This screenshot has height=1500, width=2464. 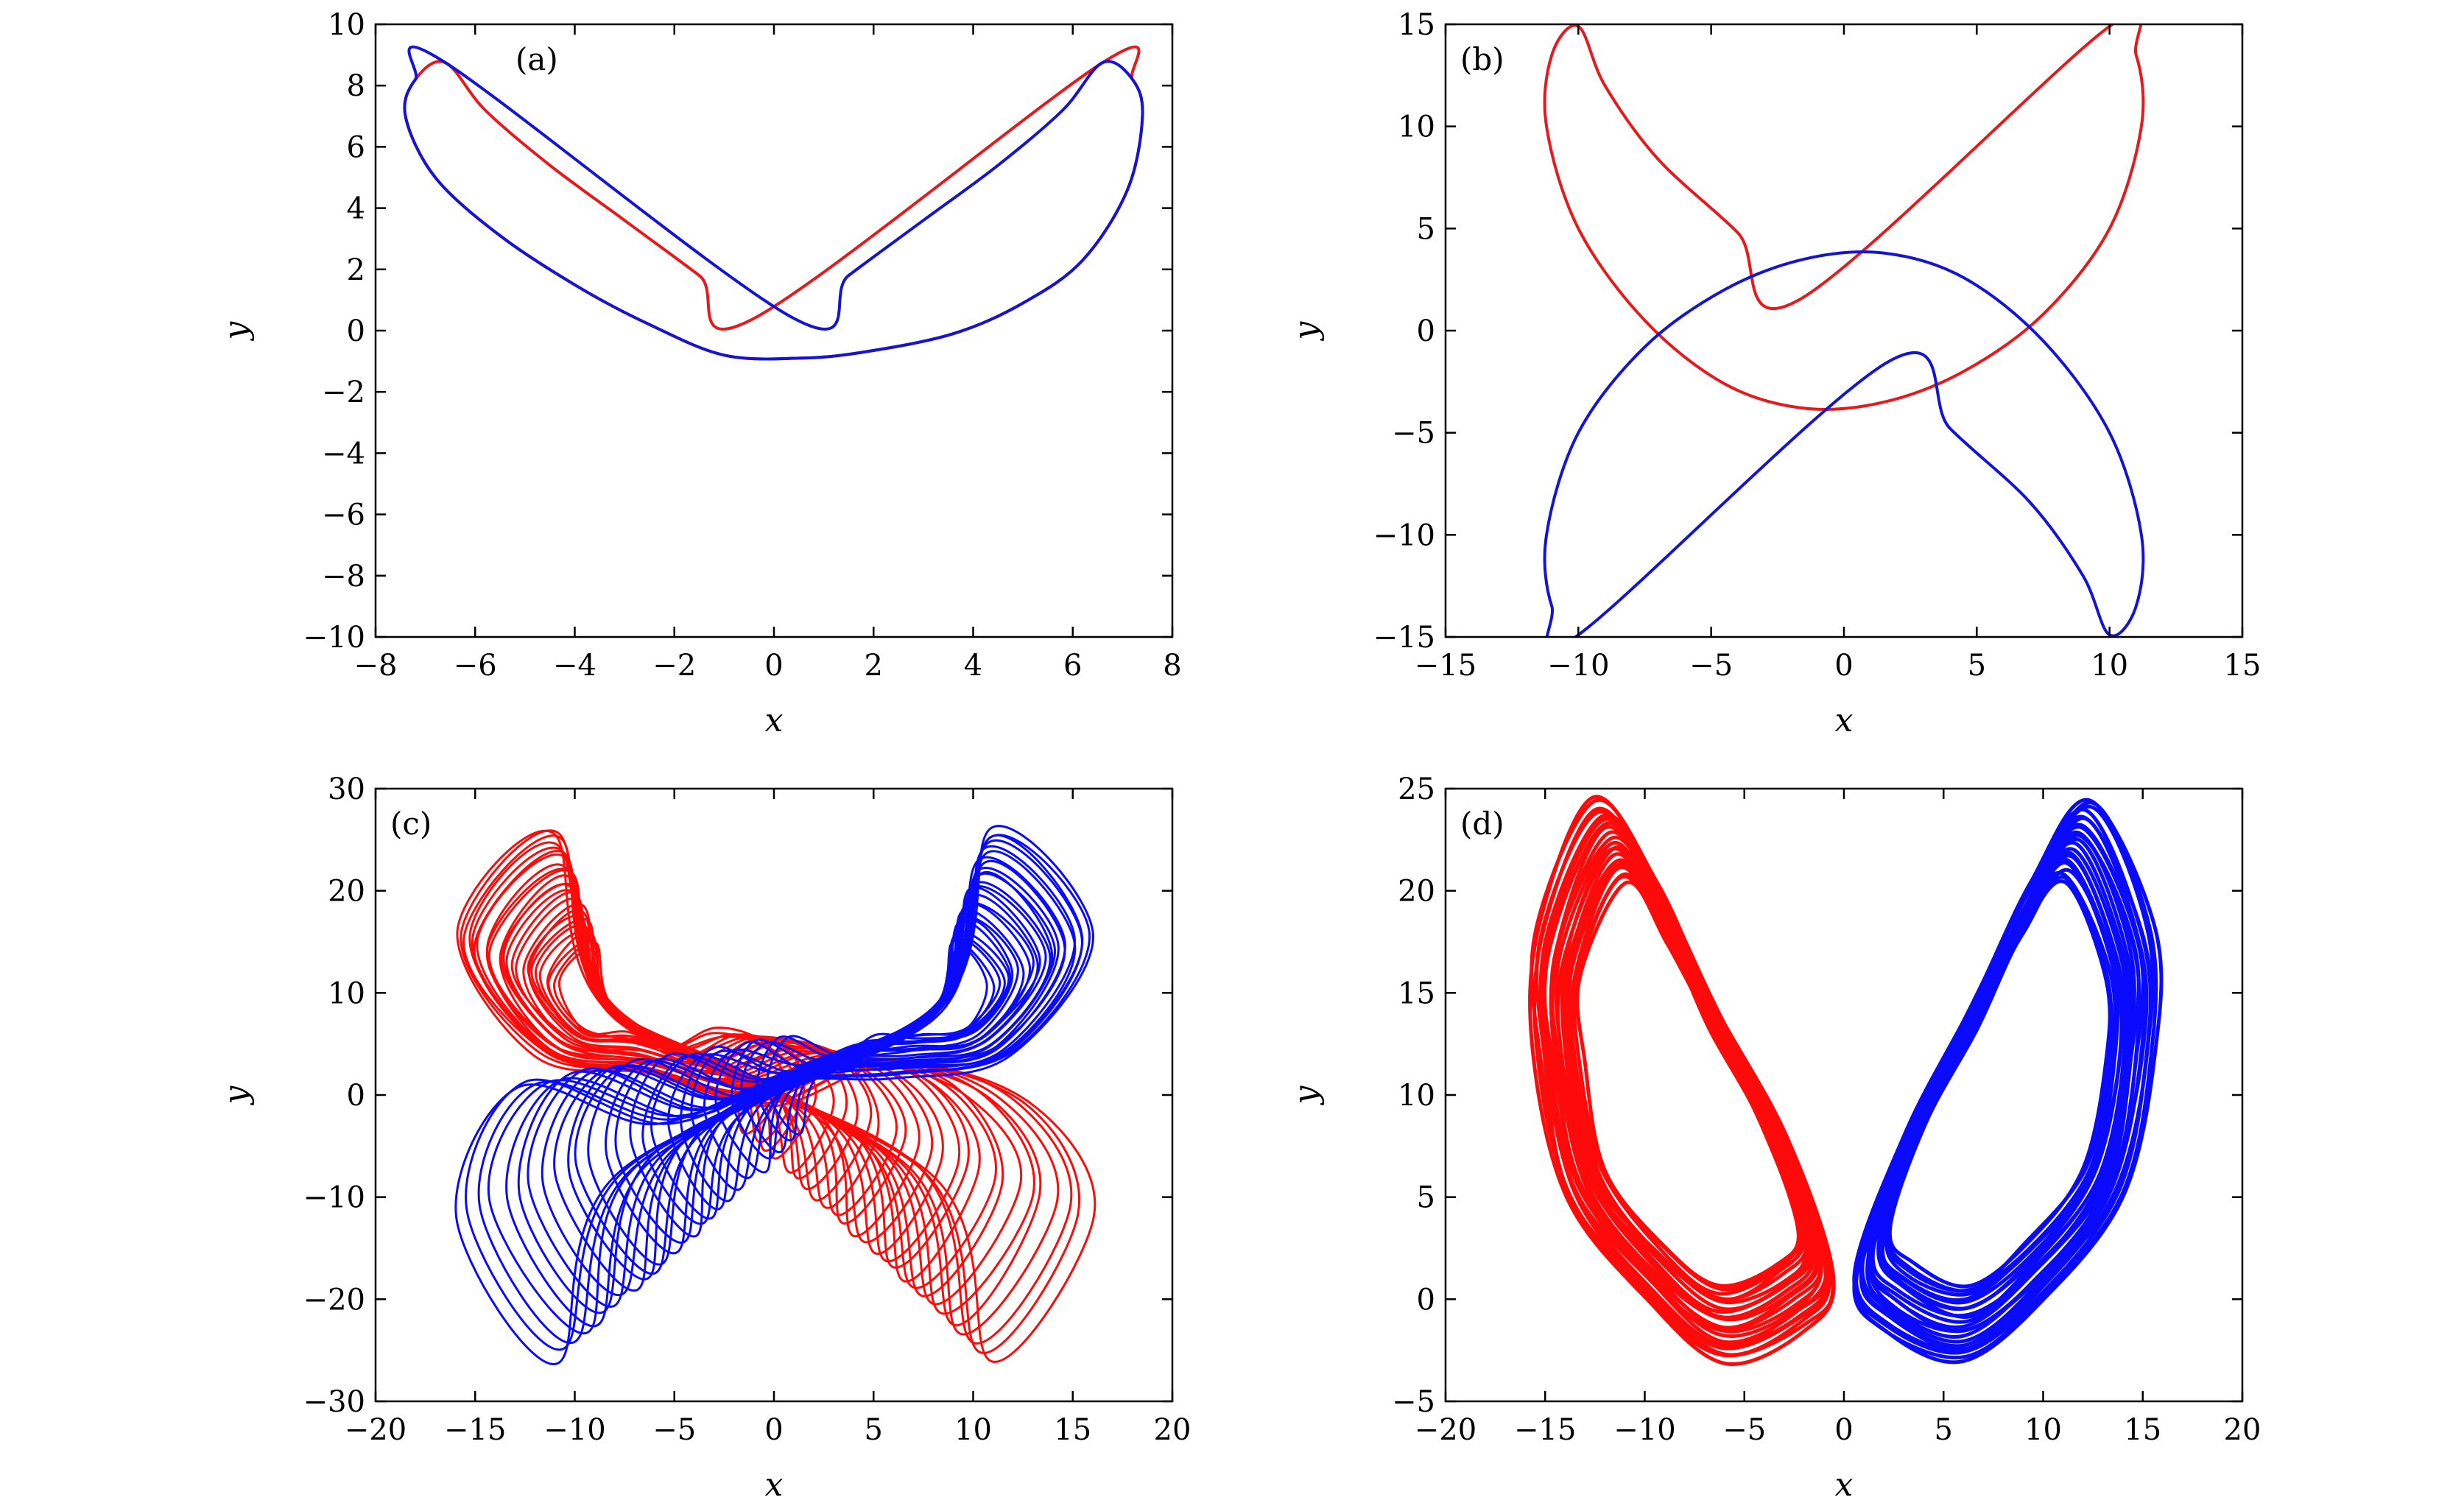 I want to click on x-tick-label-d-7: 10, so click(x=2043, y=1430).